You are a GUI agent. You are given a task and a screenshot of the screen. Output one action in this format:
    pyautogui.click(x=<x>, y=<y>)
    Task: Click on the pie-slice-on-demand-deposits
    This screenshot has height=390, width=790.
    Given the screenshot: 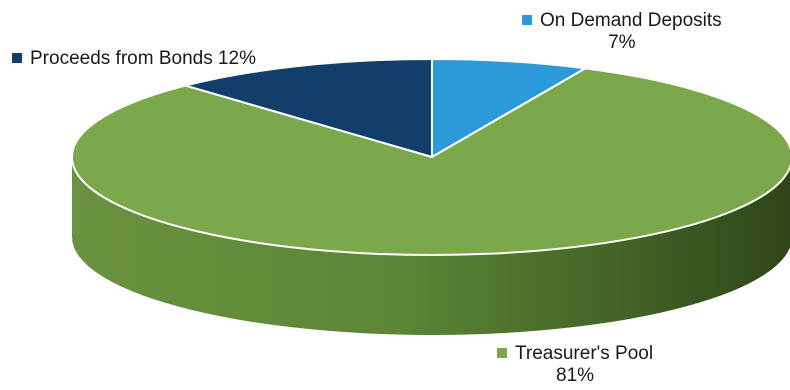 What is the action you would take?
    pyautogui.click(x=509, y=108)
    